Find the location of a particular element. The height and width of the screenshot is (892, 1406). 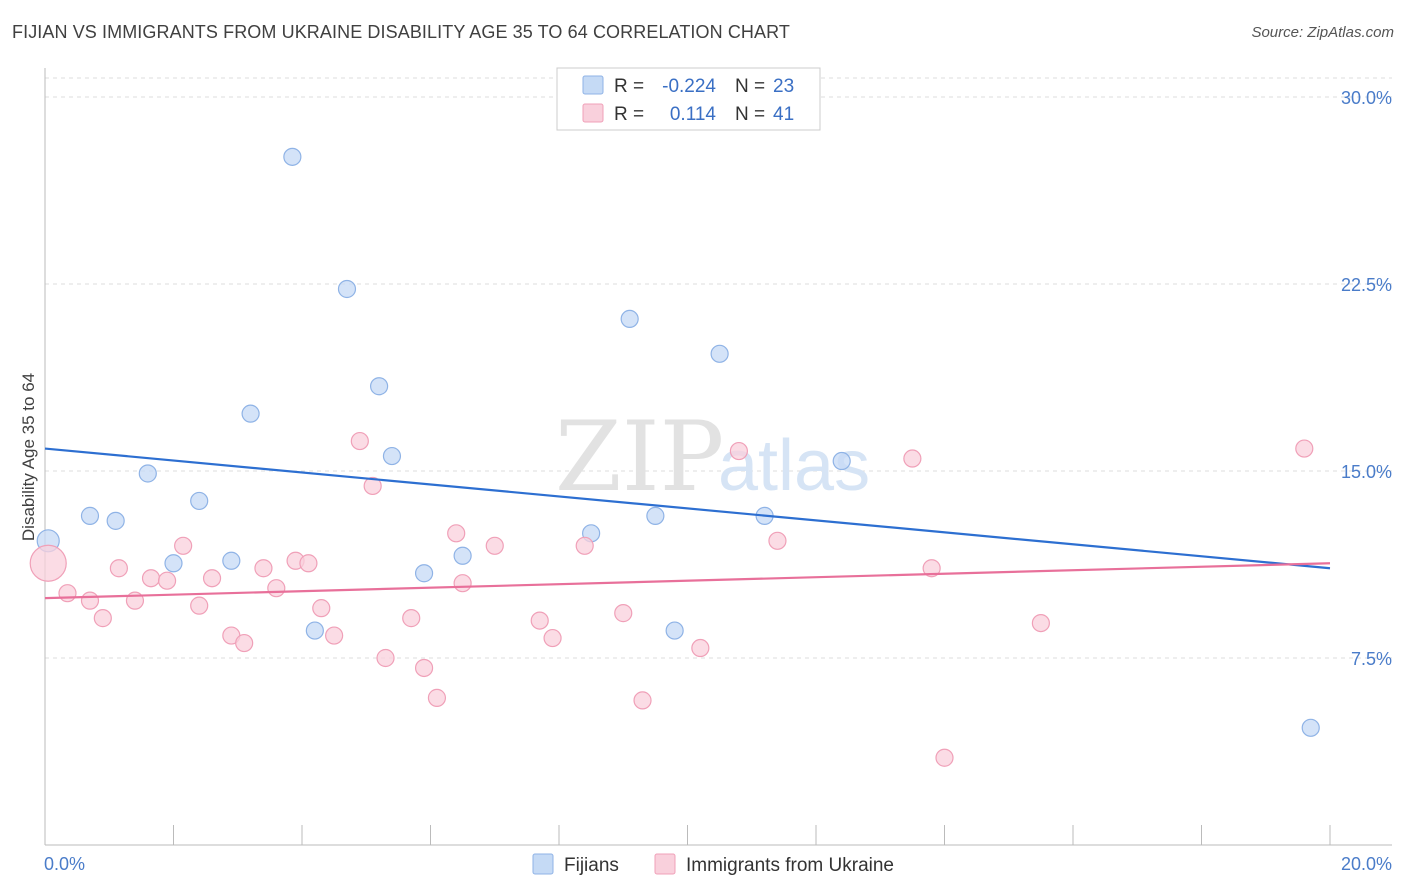

legend-swatch-ukraine is located at coordinates (593, 113).